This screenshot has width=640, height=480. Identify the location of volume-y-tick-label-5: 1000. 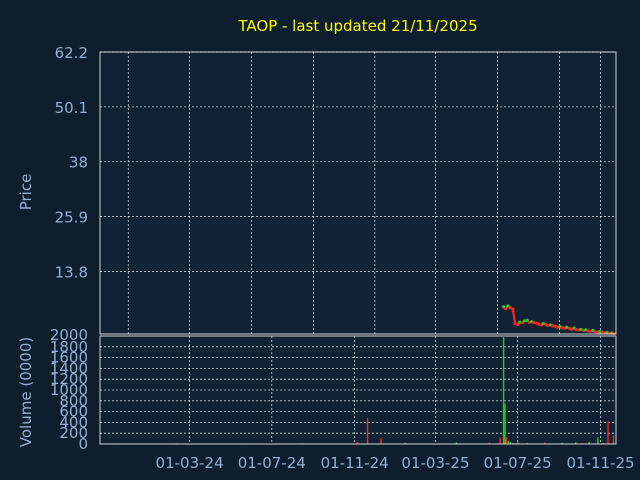
(69, 390).